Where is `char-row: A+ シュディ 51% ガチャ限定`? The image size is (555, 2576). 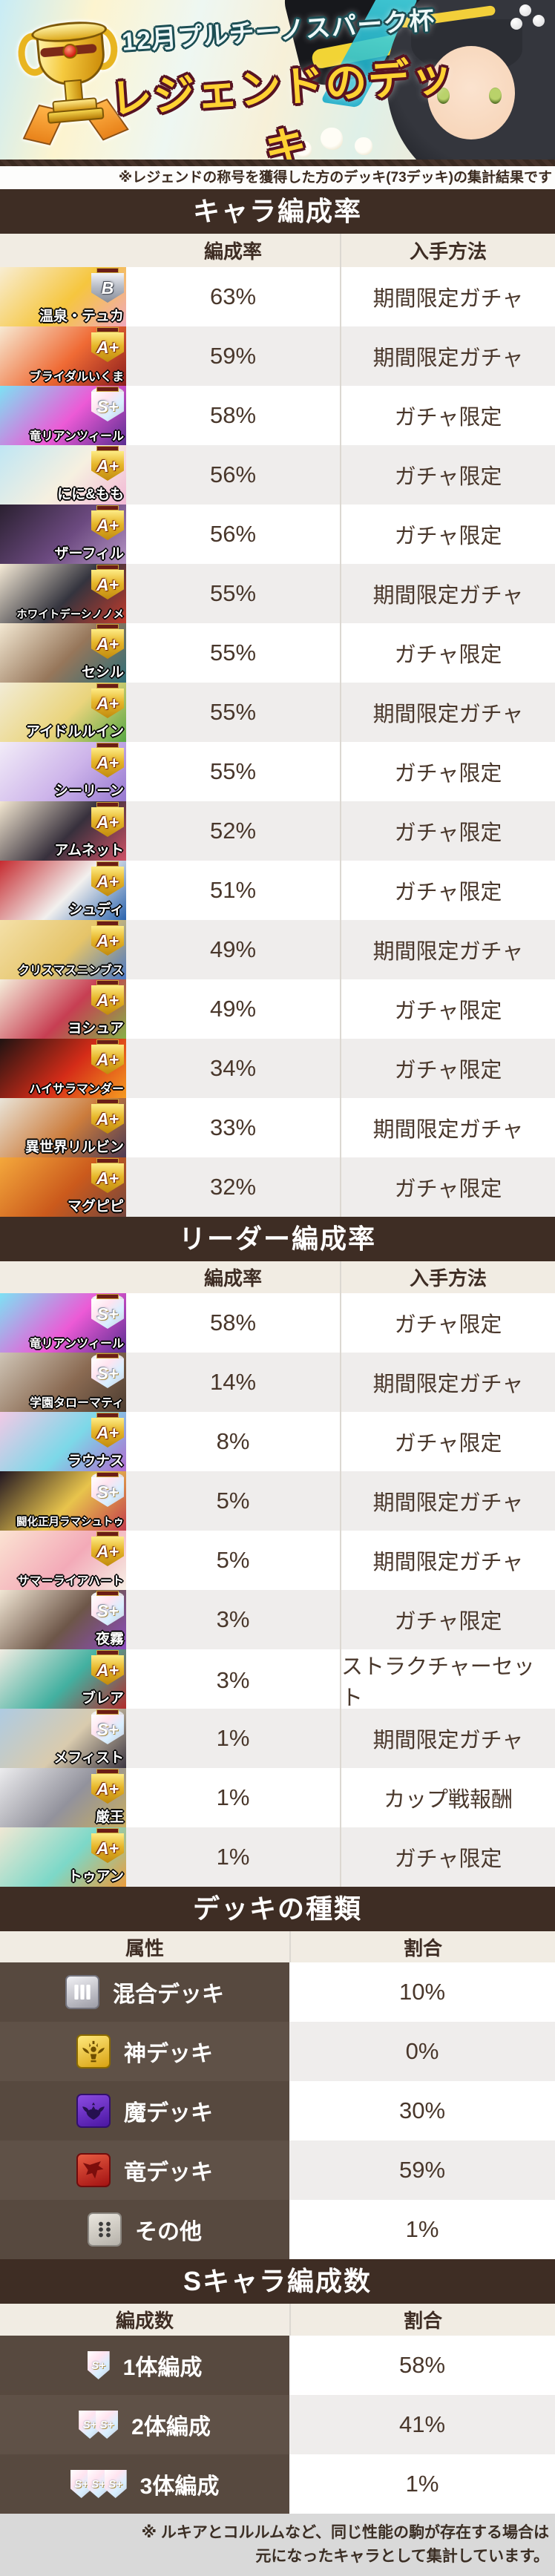 char-row: A+ シュディ 51% ガチャ限定 is located at coordinates (277, 890).